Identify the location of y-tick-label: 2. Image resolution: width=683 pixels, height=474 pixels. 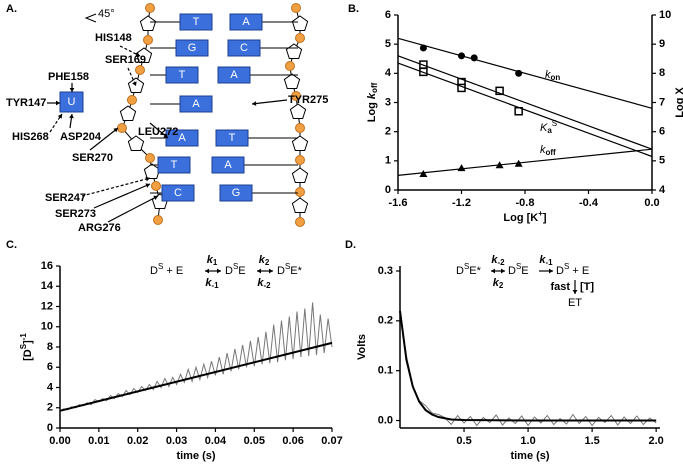
(50, 408).